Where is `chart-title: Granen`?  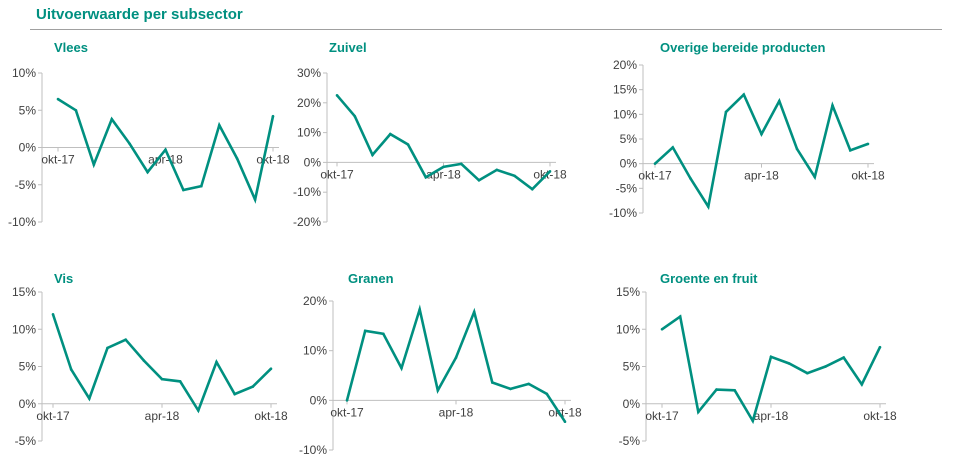 chart-title: Granen is located at coordinates (371, 278).